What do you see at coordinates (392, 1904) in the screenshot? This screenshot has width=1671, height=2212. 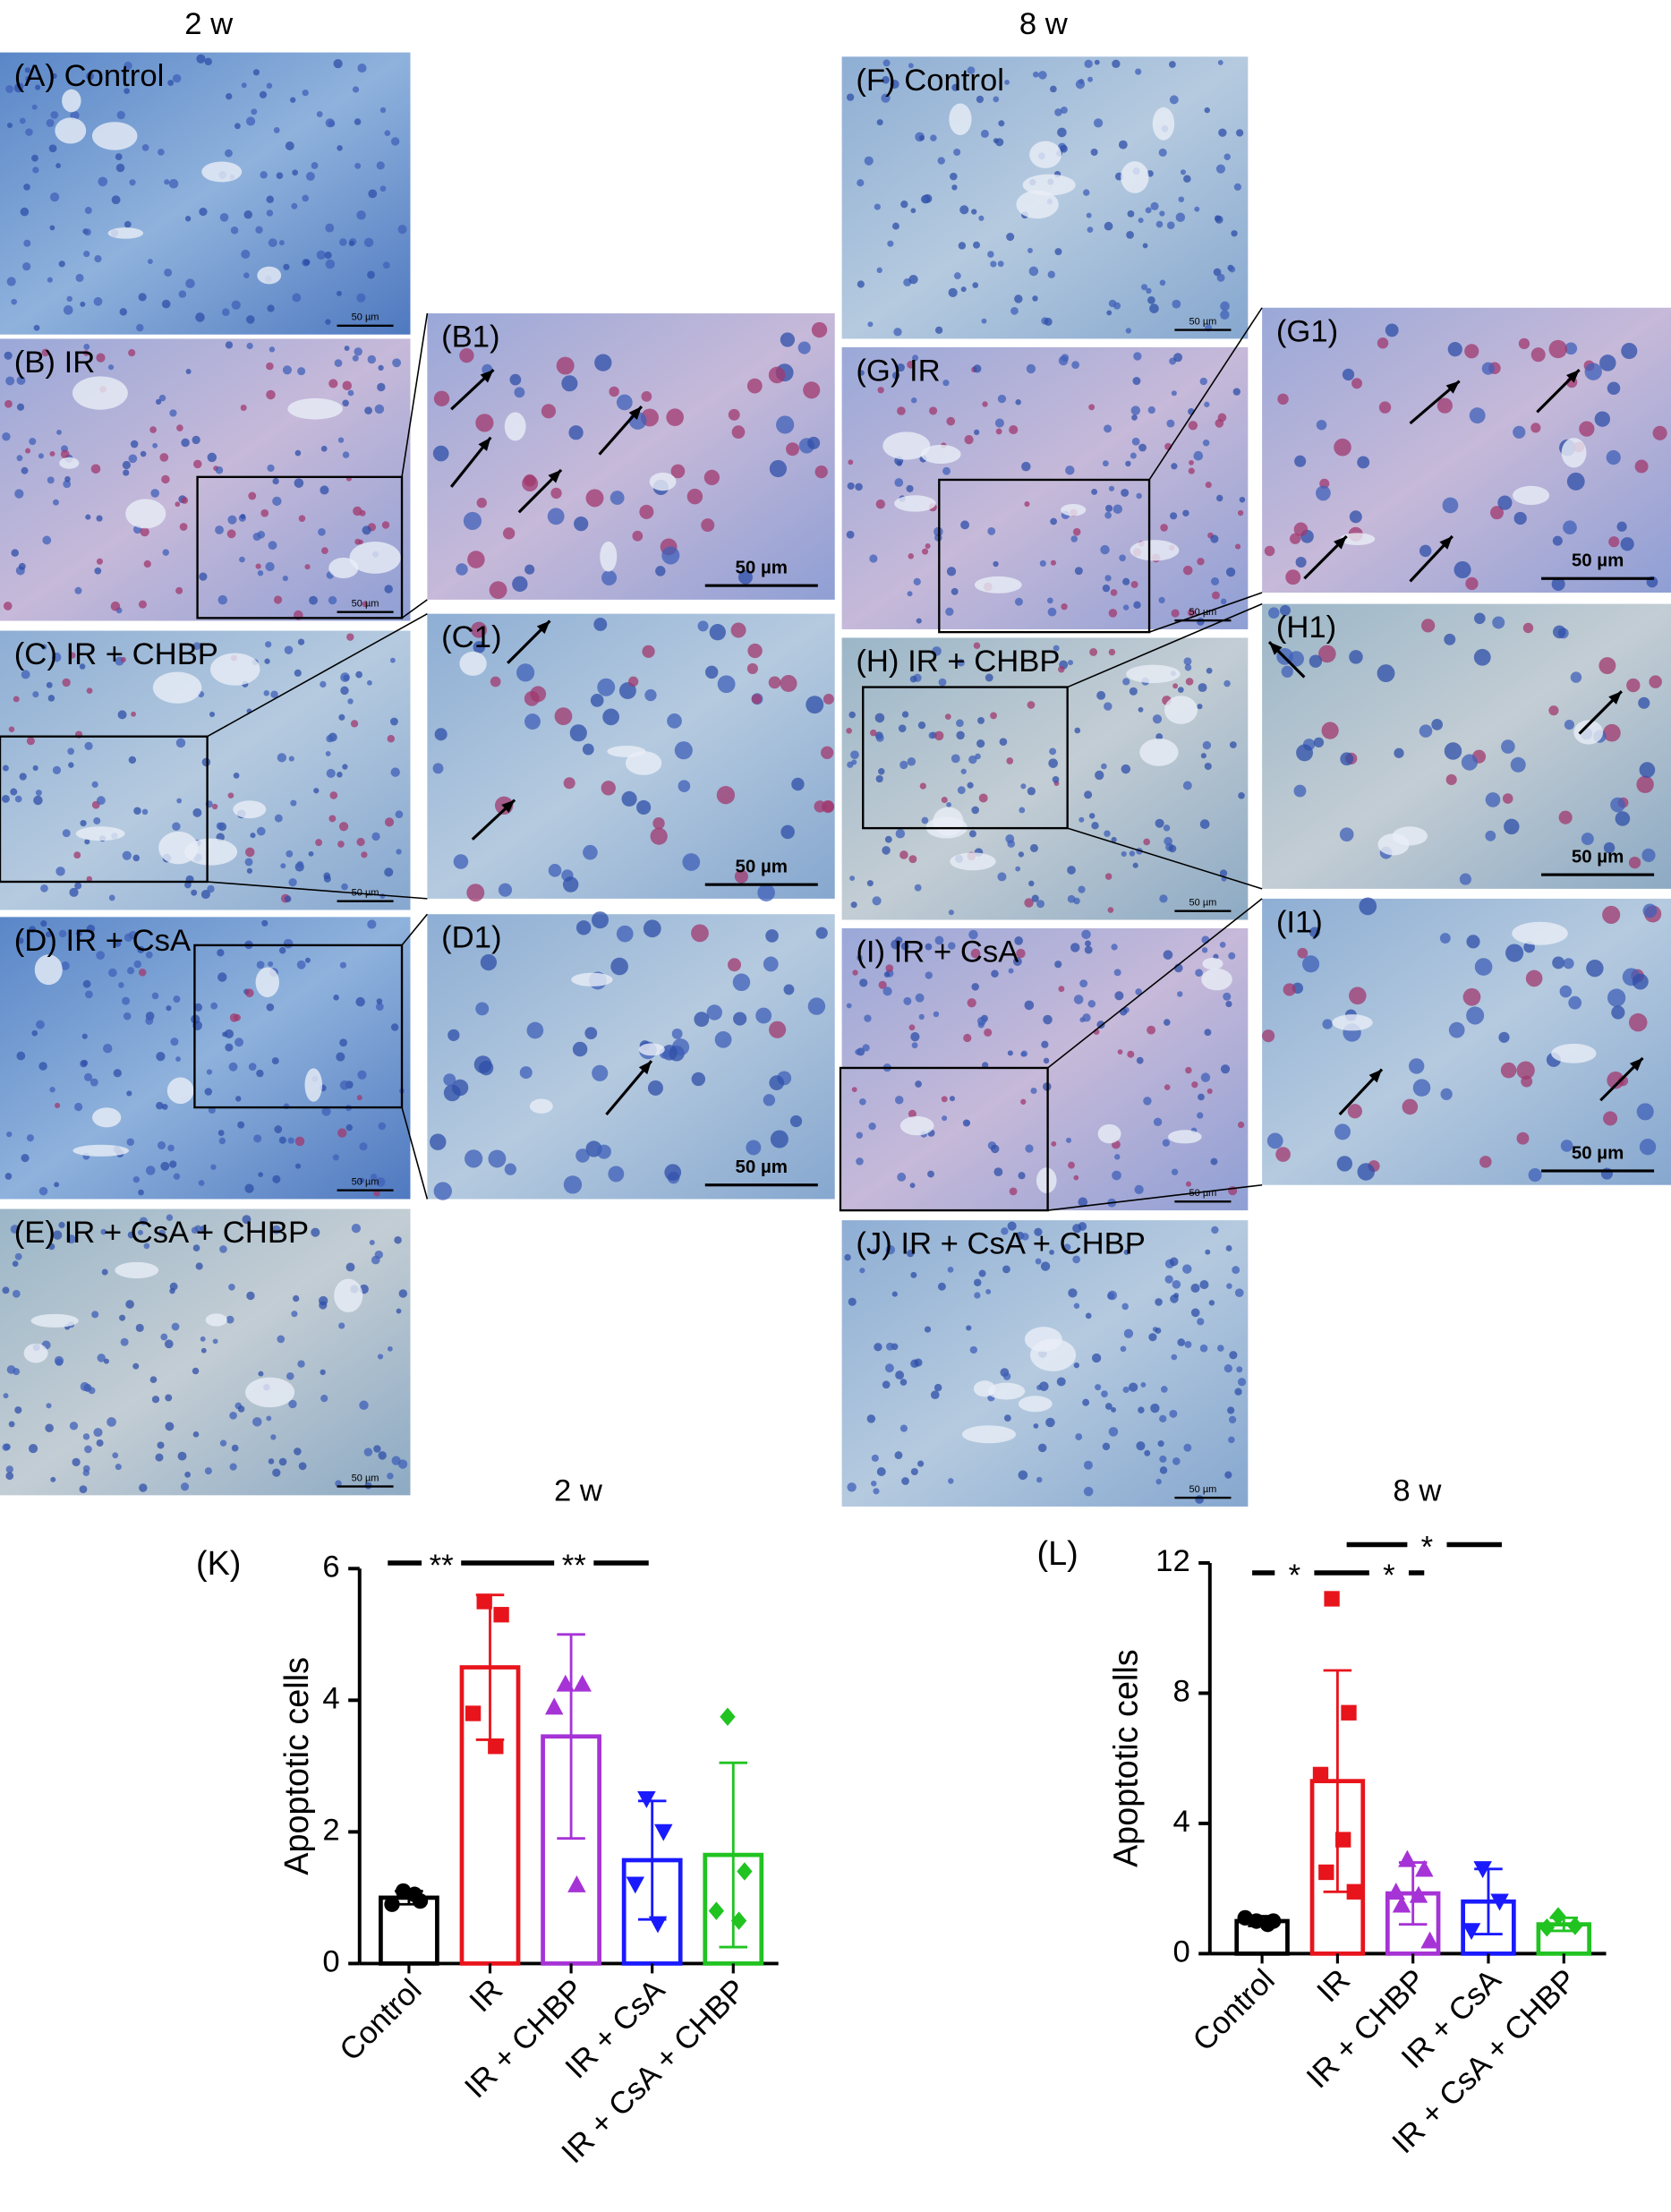 I see `data-point` at bounding box center [392, 1904].